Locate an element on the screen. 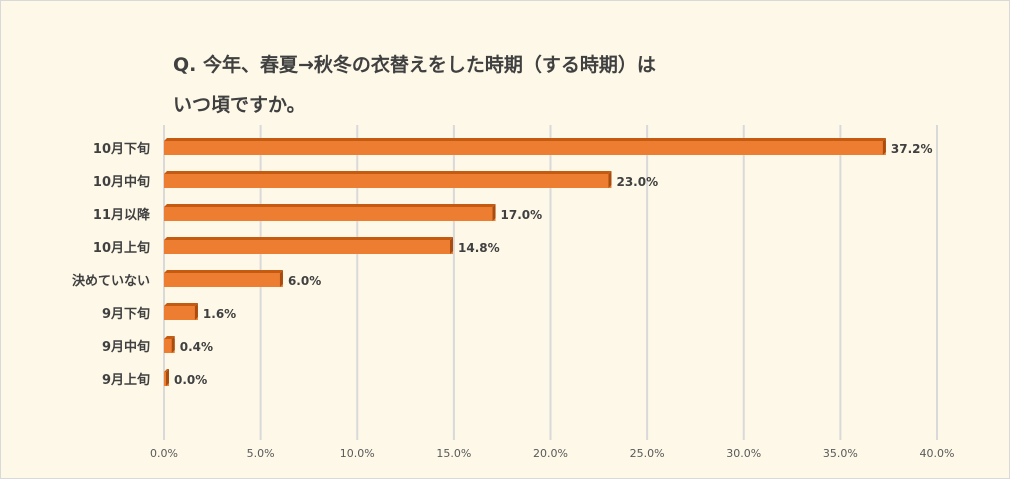 The height and width of the screenshot is (479, 1010). data-label: 17.0% is located at coordinates (522, 215).